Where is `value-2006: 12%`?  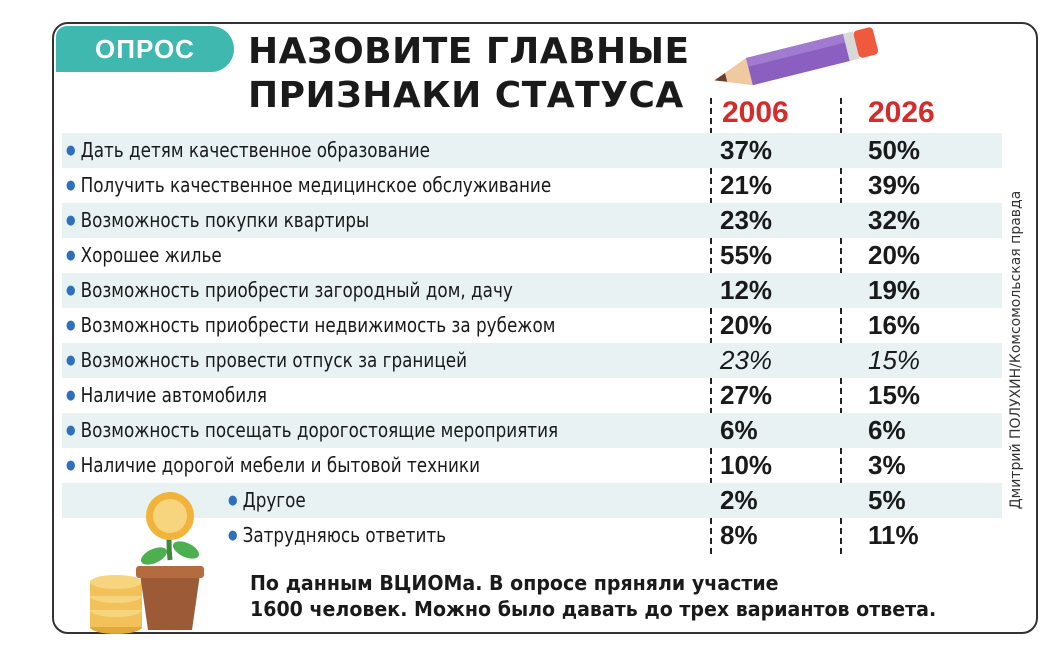
value-2006: 12% is located at coordinates (746, 290).